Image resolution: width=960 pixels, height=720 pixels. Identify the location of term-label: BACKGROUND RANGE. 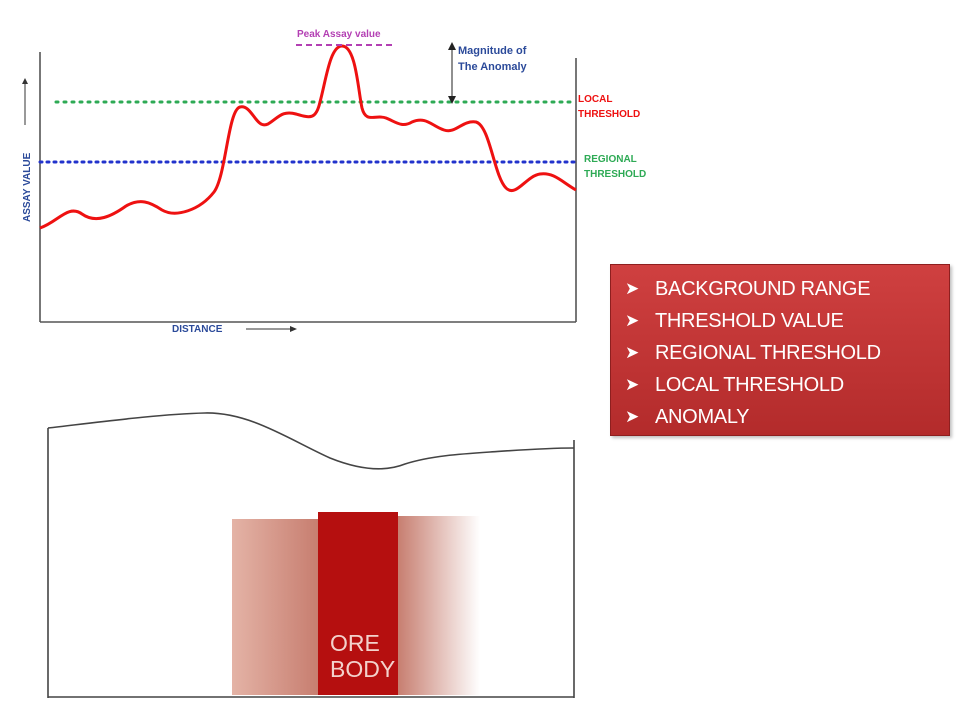
(763, 288).